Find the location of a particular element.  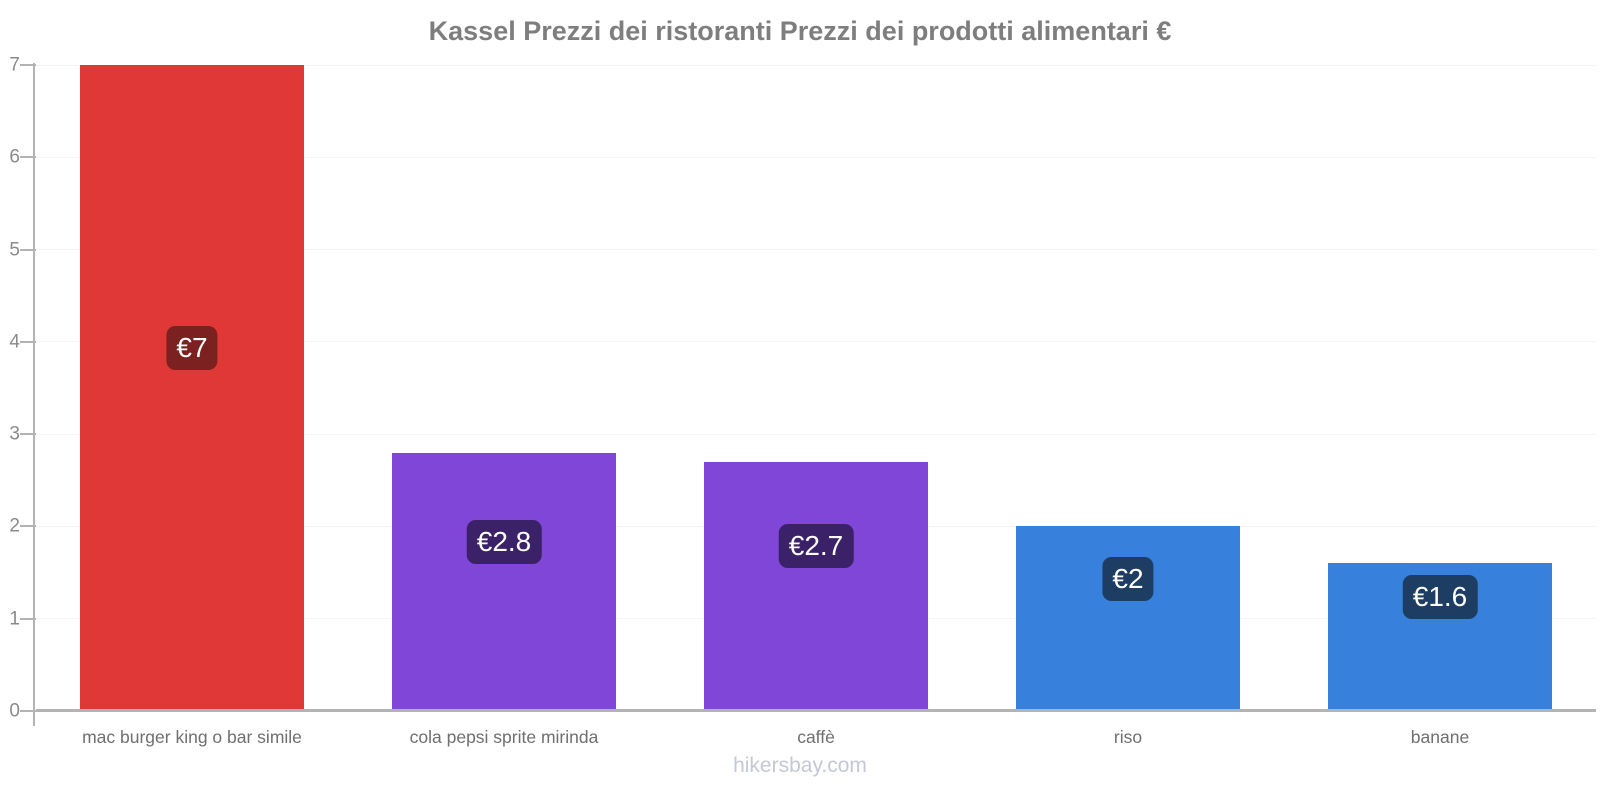

y-tick-label: 1 is located at coordinates (14, 619).